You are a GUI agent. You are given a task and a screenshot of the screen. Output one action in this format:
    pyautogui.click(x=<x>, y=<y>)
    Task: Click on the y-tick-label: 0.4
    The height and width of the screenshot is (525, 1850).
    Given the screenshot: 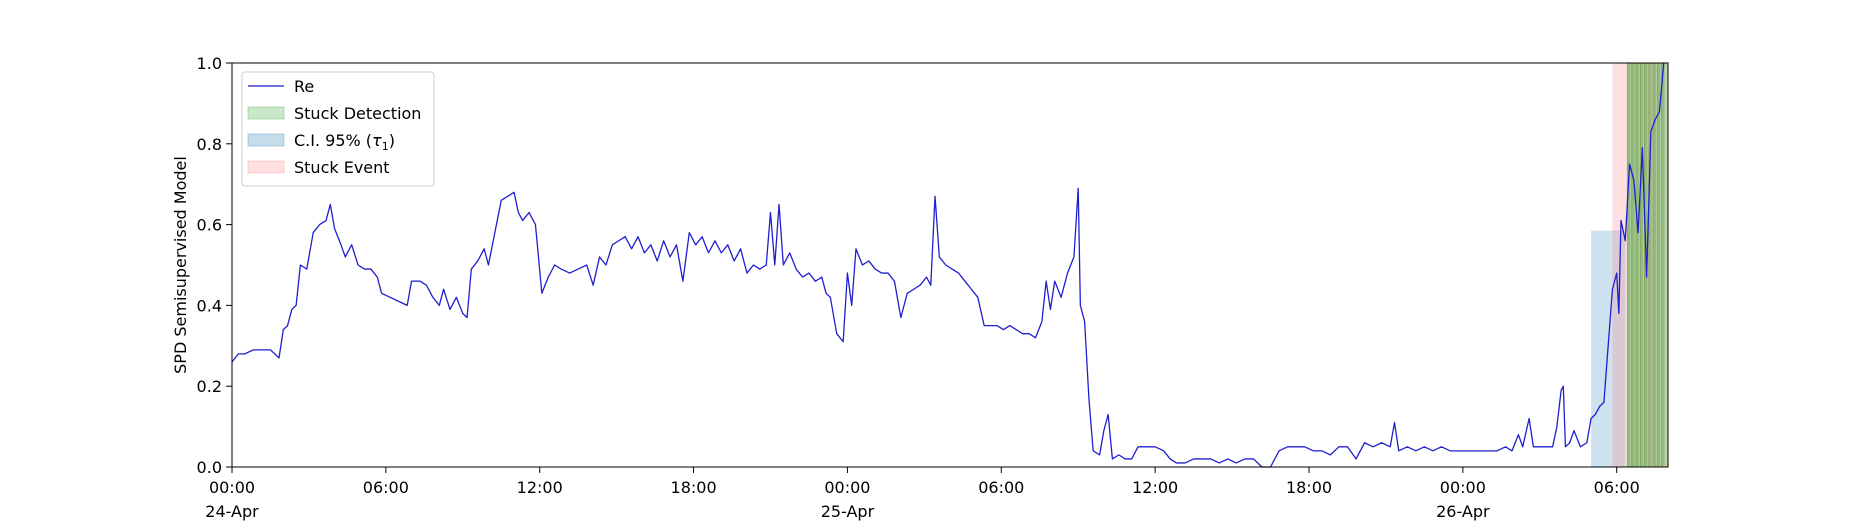 What is the action you would take?
    pyautogui.click(x=209, y=305)
    